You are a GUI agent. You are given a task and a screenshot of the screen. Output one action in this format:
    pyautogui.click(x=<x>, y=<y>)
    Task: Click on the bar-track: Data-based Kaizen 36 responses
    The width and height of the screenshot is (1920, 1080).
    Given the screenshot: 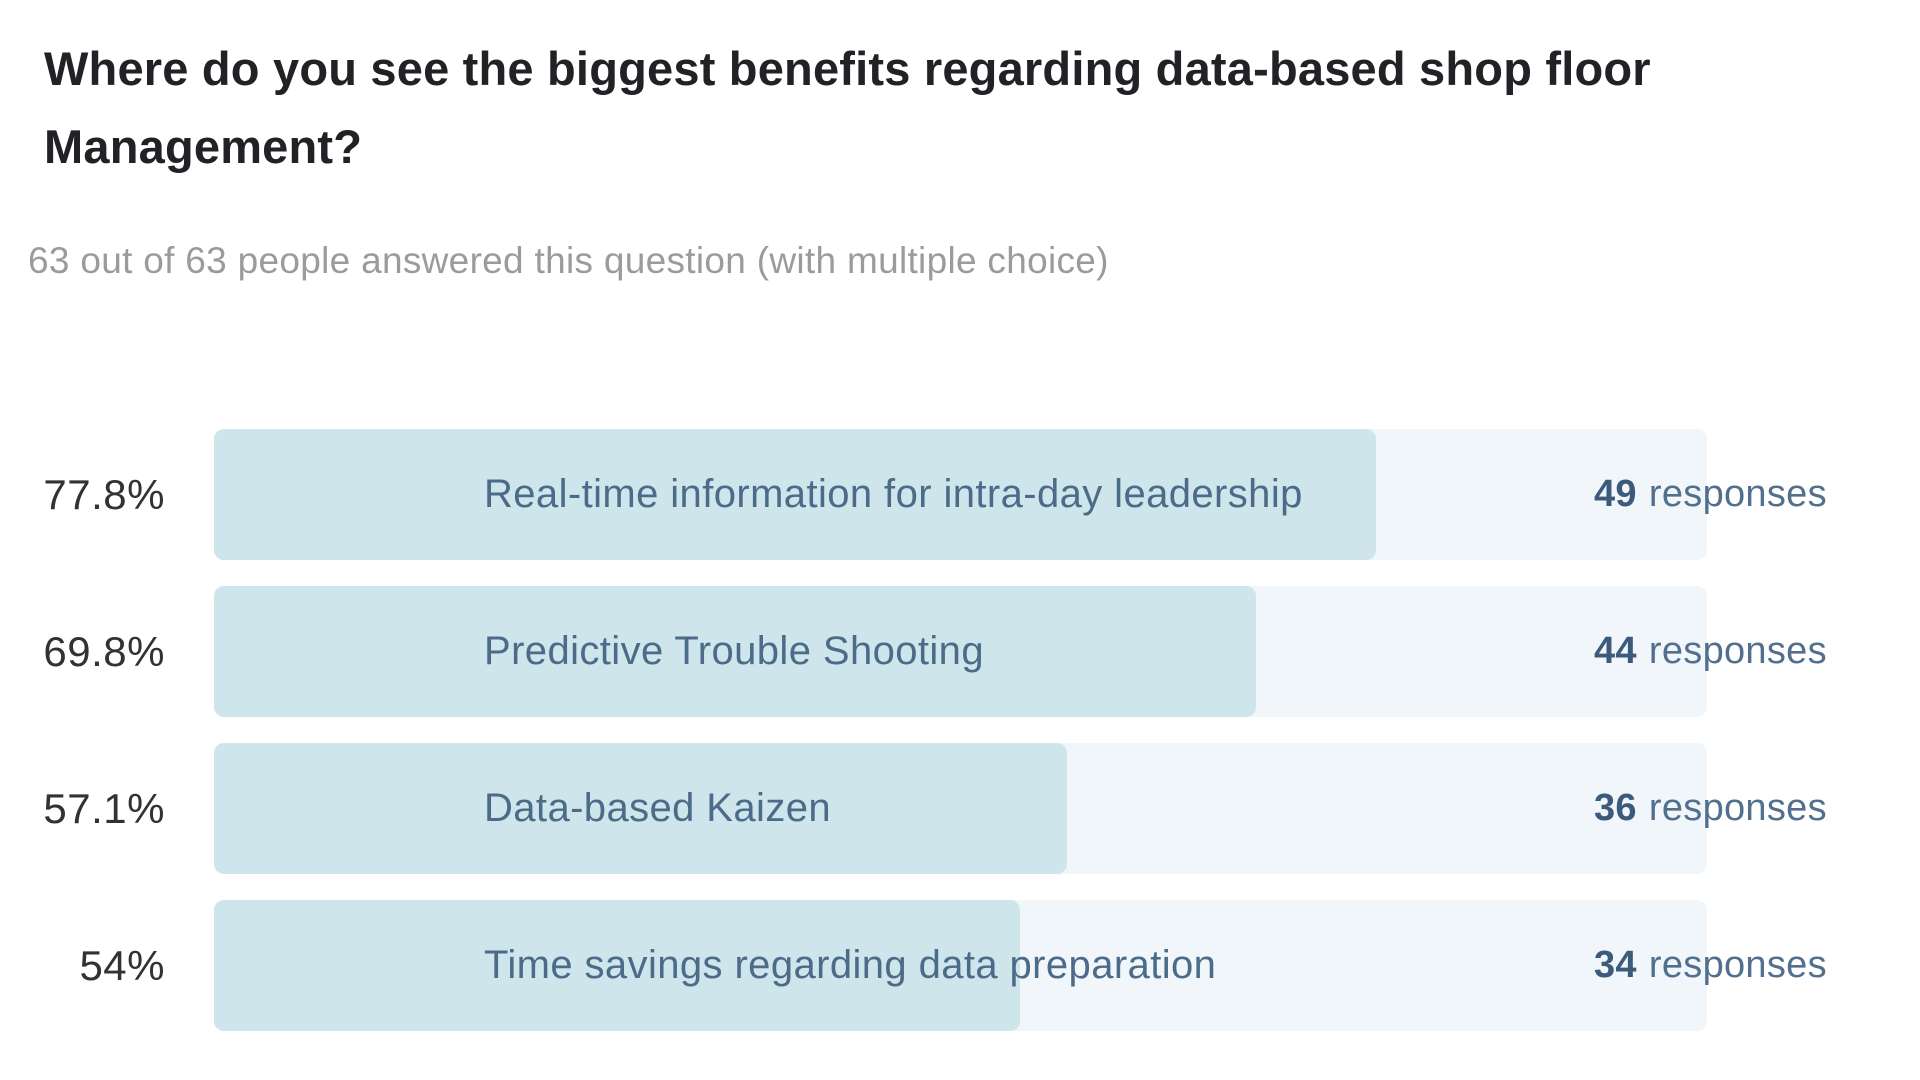 What is the action you would take?
    pyautogui.click(x=1020, y=808)
    